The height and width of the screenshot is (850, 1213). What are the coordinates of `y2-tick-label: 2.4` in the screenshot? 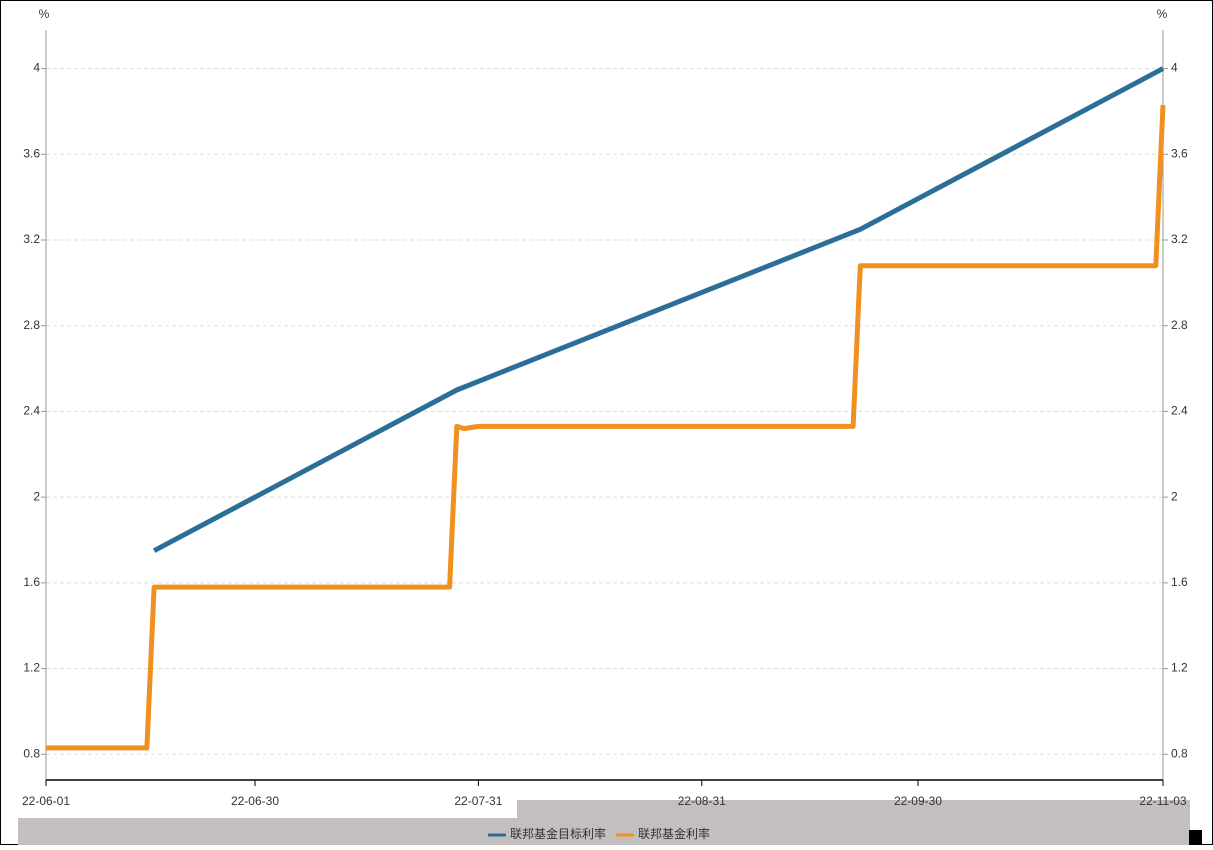 It's located at (1179, 411).